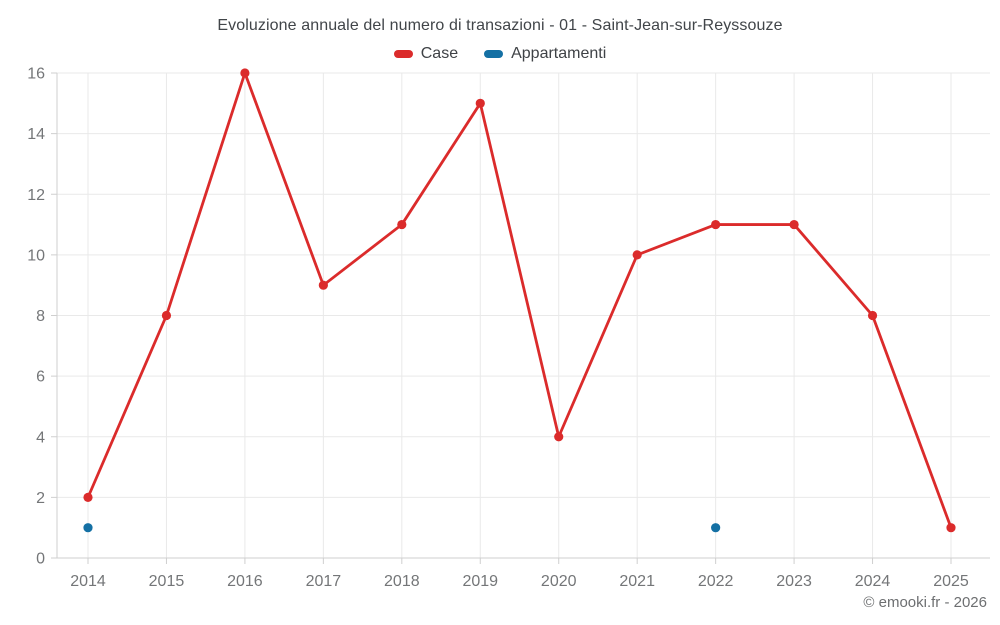  I want to click on legend-swatch-case-icon, so click(403, 54).